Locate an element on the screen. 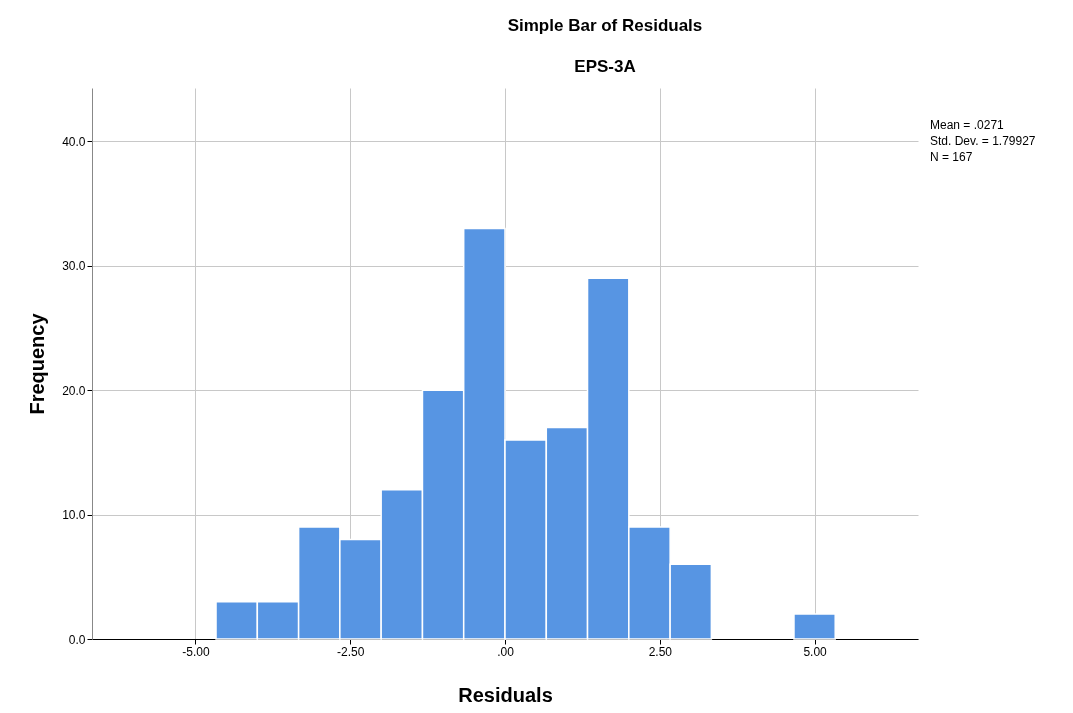 The width and height of the screenshot is (1073, 713). y-tick-label: 0.0 is located at coordinates (77, 639).